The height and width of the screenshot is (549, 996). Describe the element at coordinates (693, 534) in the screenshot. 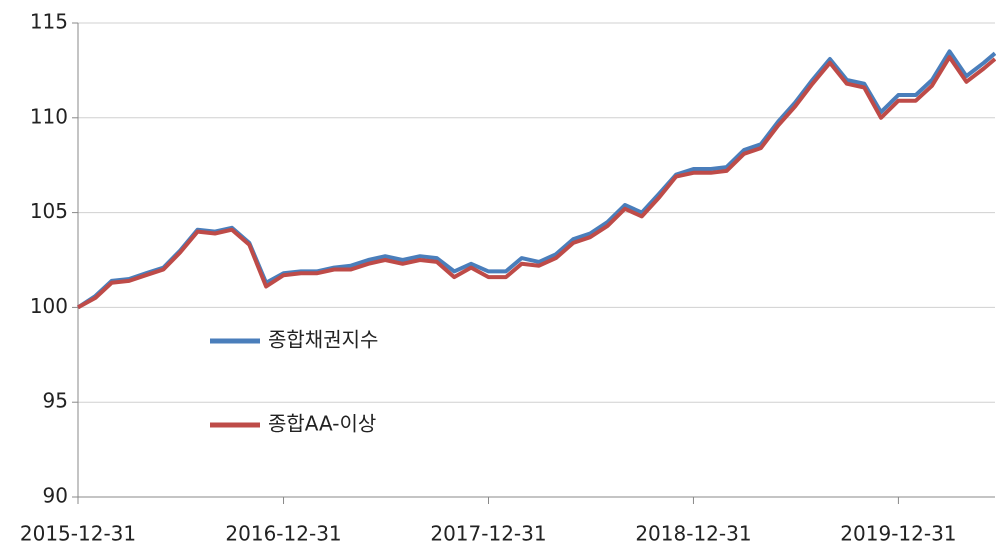

I see `x-tick-label: 2018-12-31` at that location.